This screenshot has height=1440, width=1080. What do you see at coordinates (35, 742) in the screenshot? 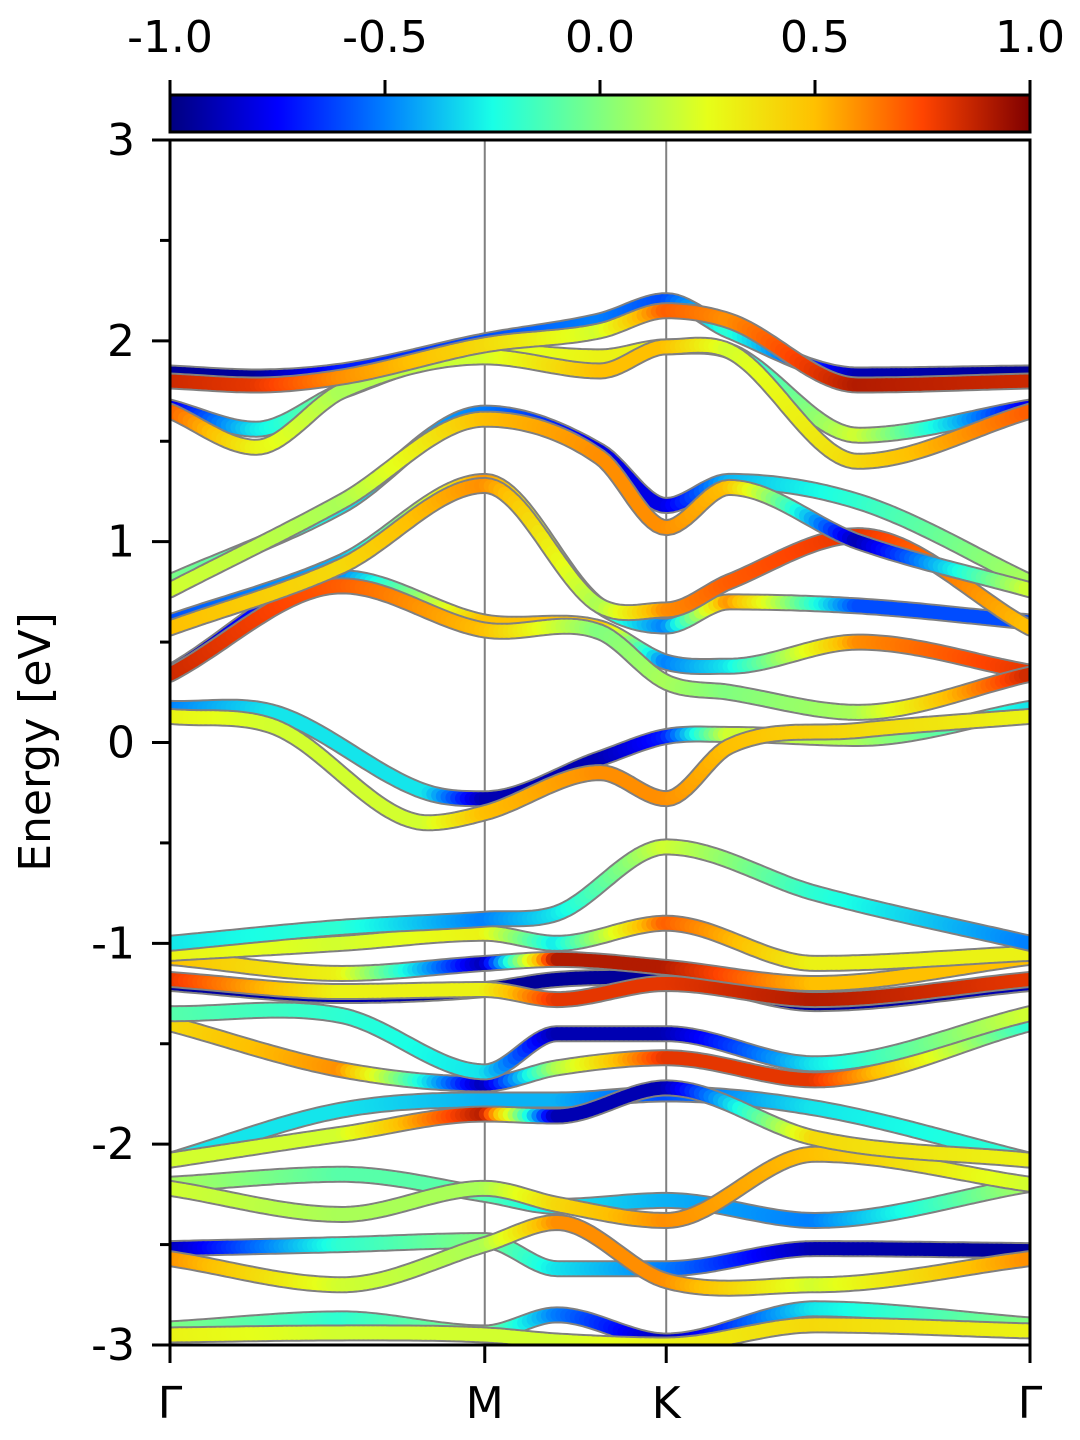
I see `y-axis-title: Energy [eV]` at bounding box center [35, 742].